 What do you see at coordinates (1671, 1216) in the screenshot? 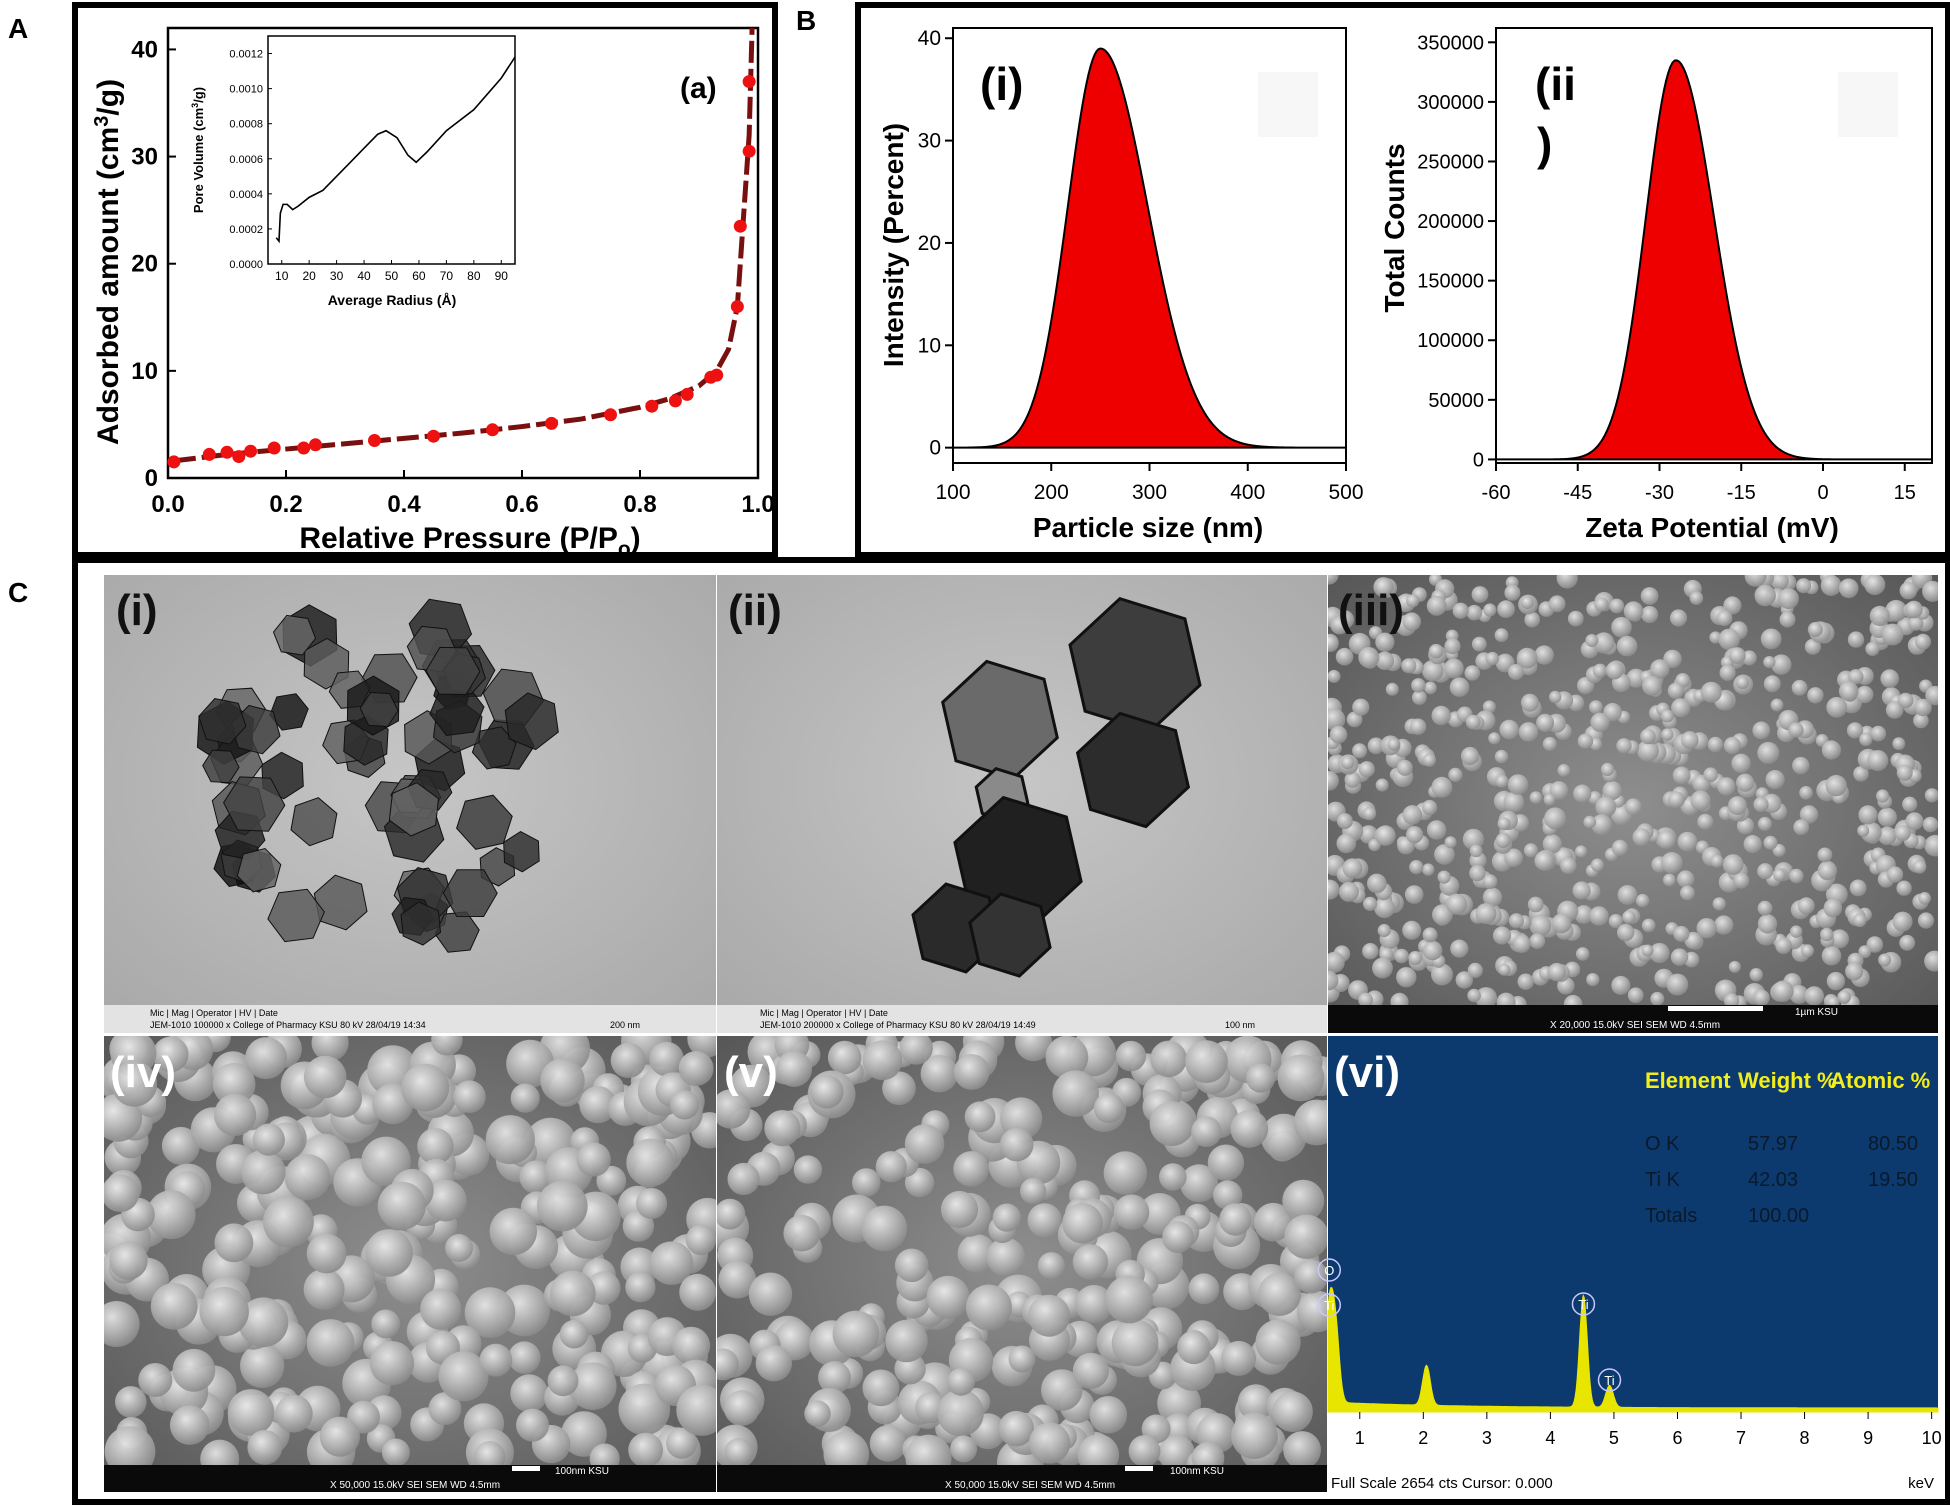
I see `edx-table-cell-2-0: Totals` at bounding box center [1671, 1216].